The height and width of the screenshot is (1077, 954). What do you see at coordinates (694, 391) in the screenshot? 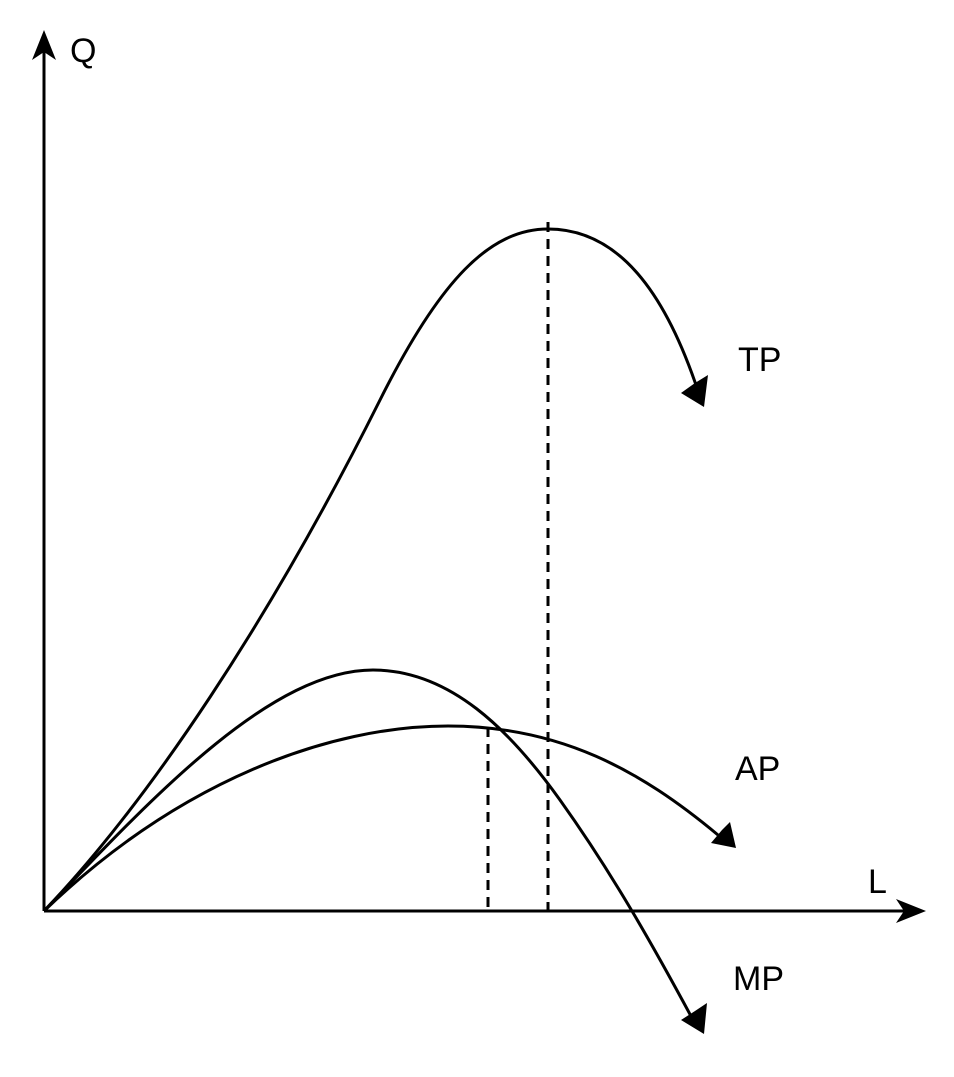
I see `tp-curve-arrowhead` at bounding box center [694, 391].